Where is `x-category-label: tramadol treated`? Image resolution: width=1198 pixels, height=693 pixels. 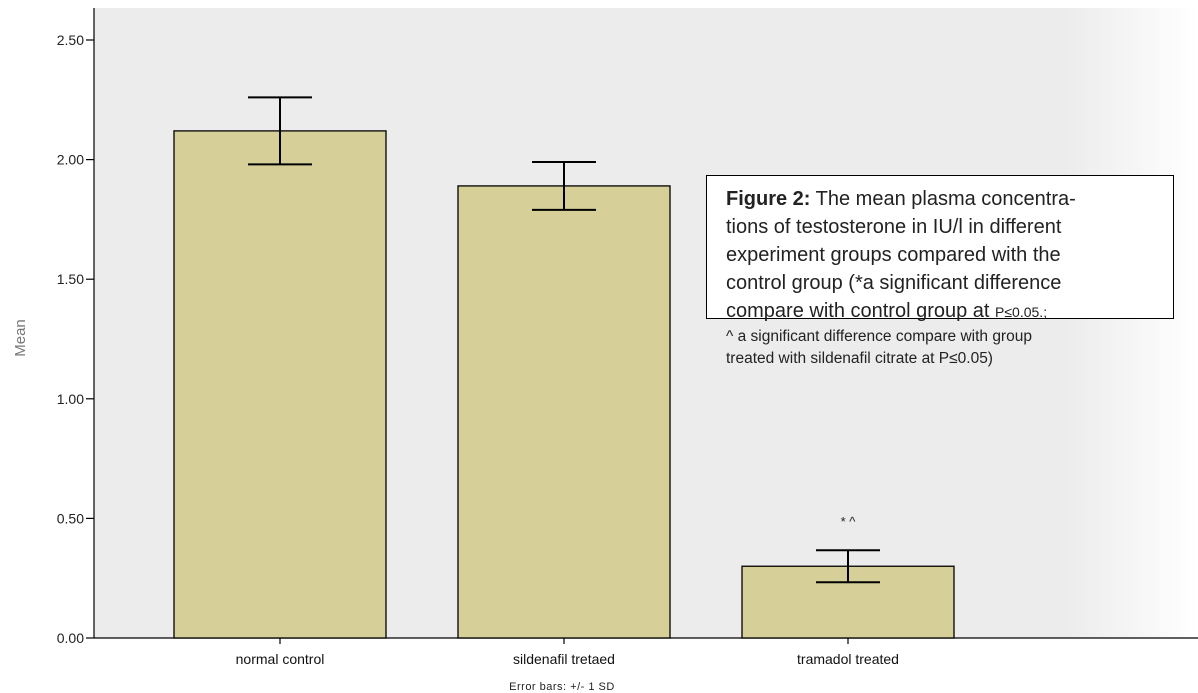 x-category-label: tramadol treated is located at coordinates (848, 659).